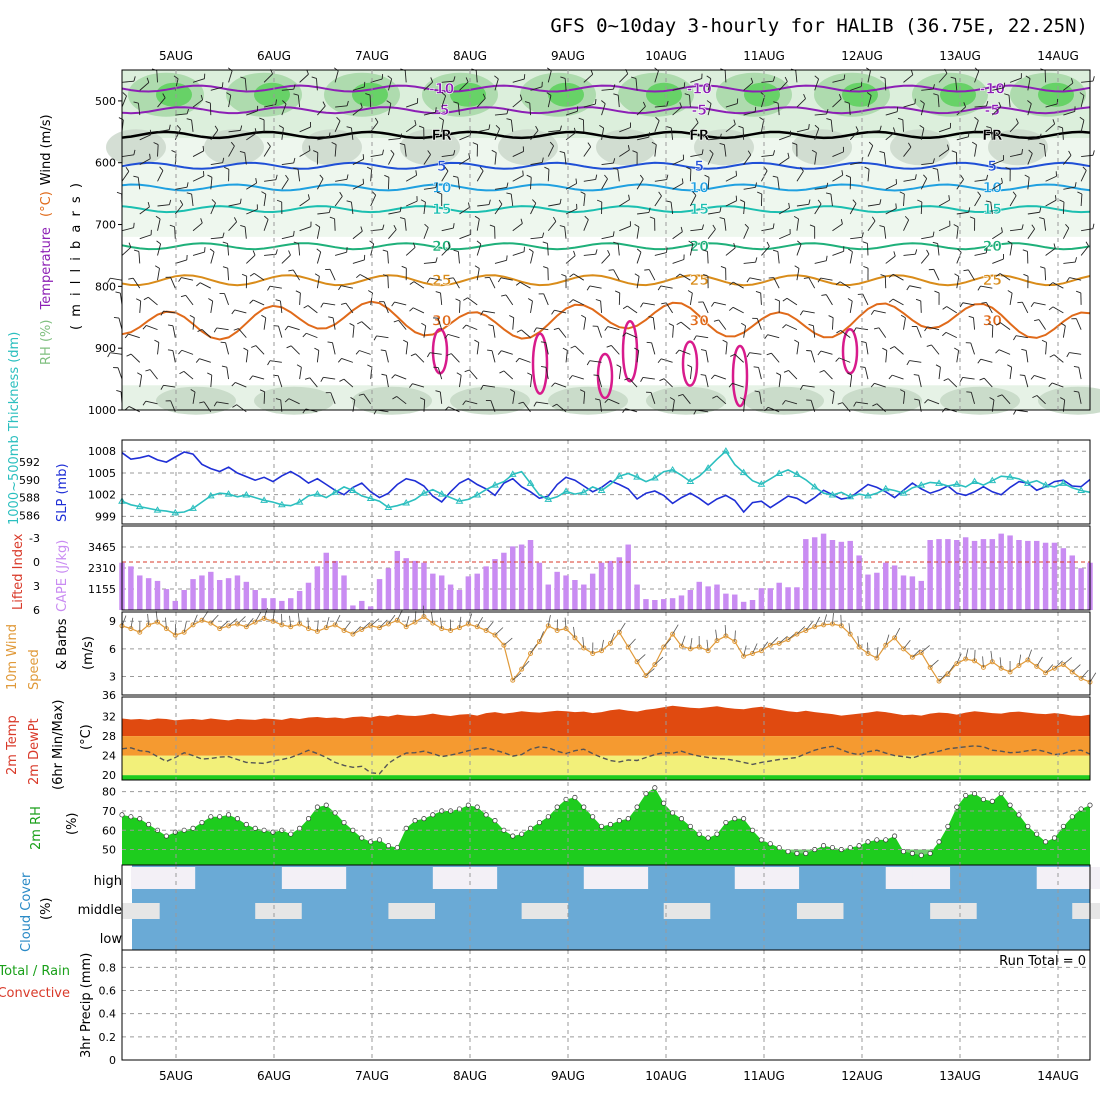  I want to click on cloud-mid-cell, so click(1078, 911).